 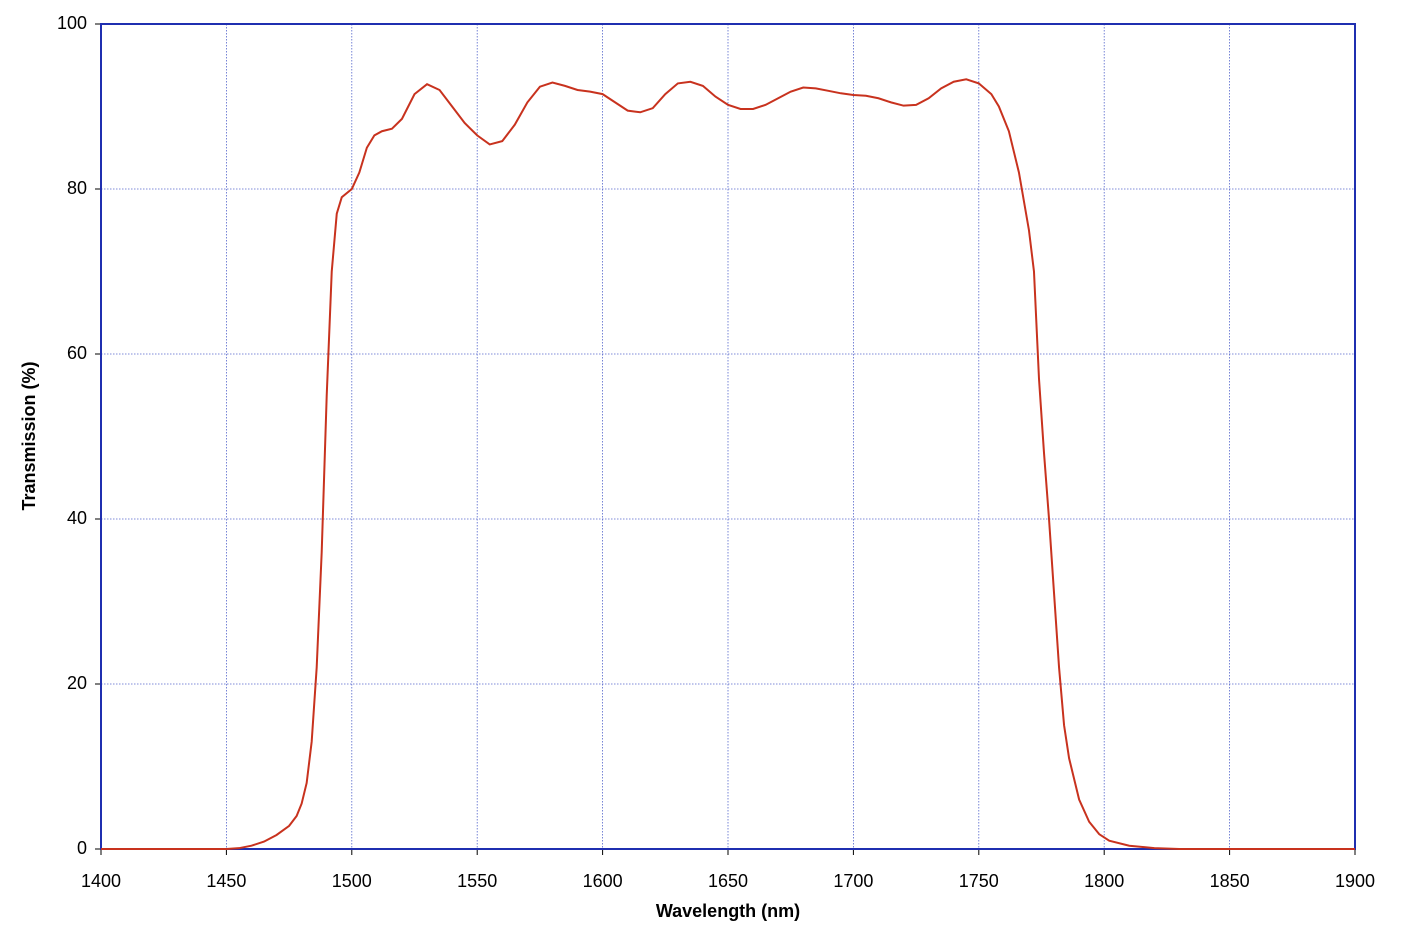 What do you see at coordinates (979, 881) in the screenshot?
I see `x-tick-label: 1750` at bounding box center [979, 881].